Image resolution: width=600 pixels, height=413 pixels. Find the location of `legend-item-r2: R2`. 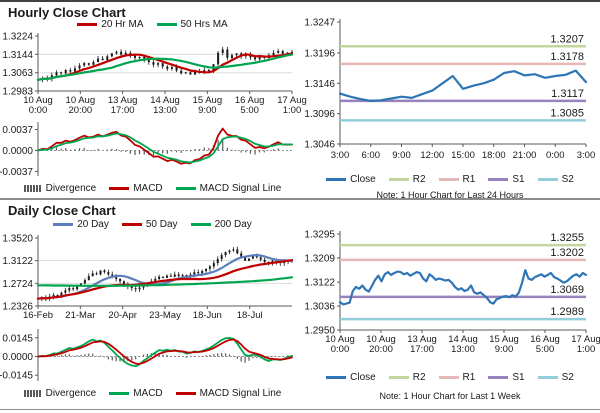

legend-item-r2: R2 is located at coordinates (407, 179).